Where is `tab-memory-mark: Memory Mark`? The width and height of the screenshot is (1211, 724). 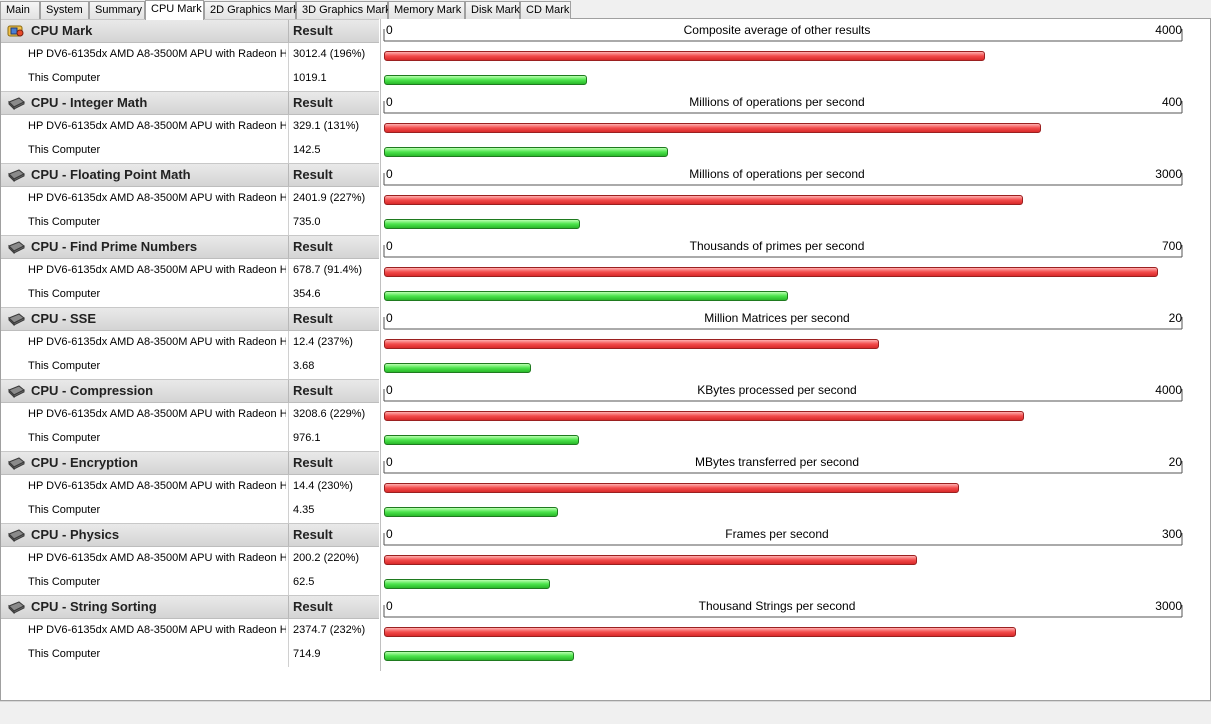
tab-memory-mark: Memory Mark is located at coordinates (426, 10).